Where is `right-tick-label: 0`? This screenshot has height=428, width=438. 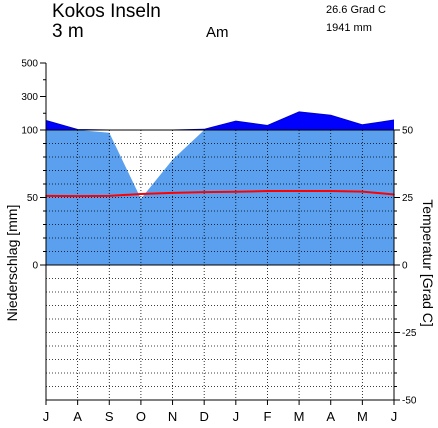
right-tick-label: 0 is located at coordinates (405, 266).